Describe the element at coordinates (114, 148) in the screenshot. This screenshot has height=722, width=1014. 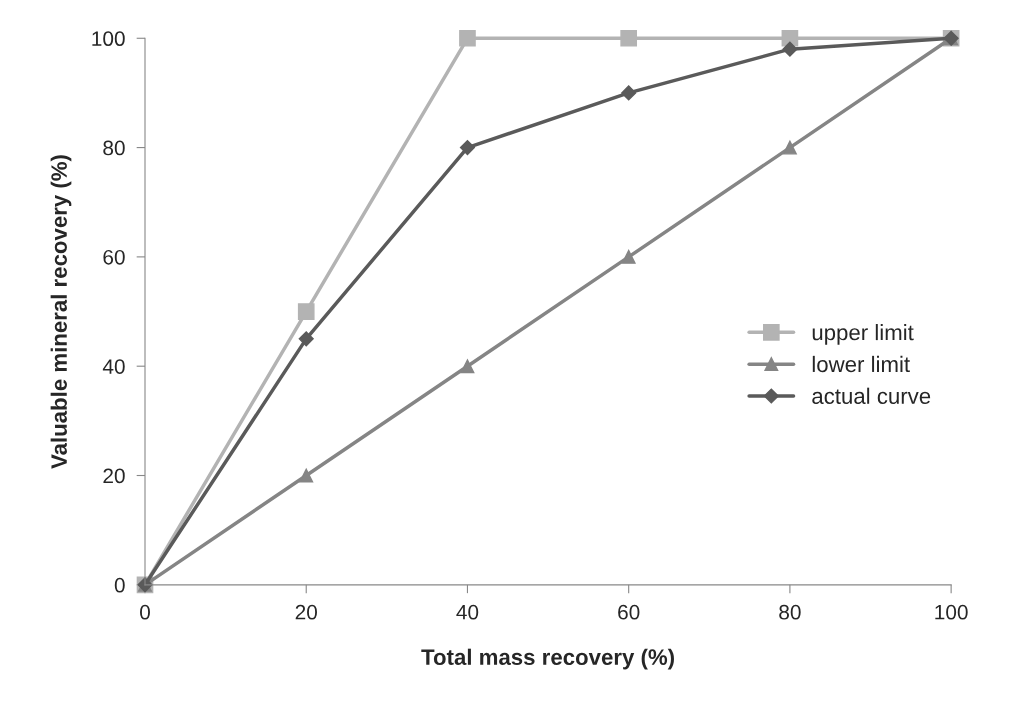
I see `y-tick-label: 80` at that location.